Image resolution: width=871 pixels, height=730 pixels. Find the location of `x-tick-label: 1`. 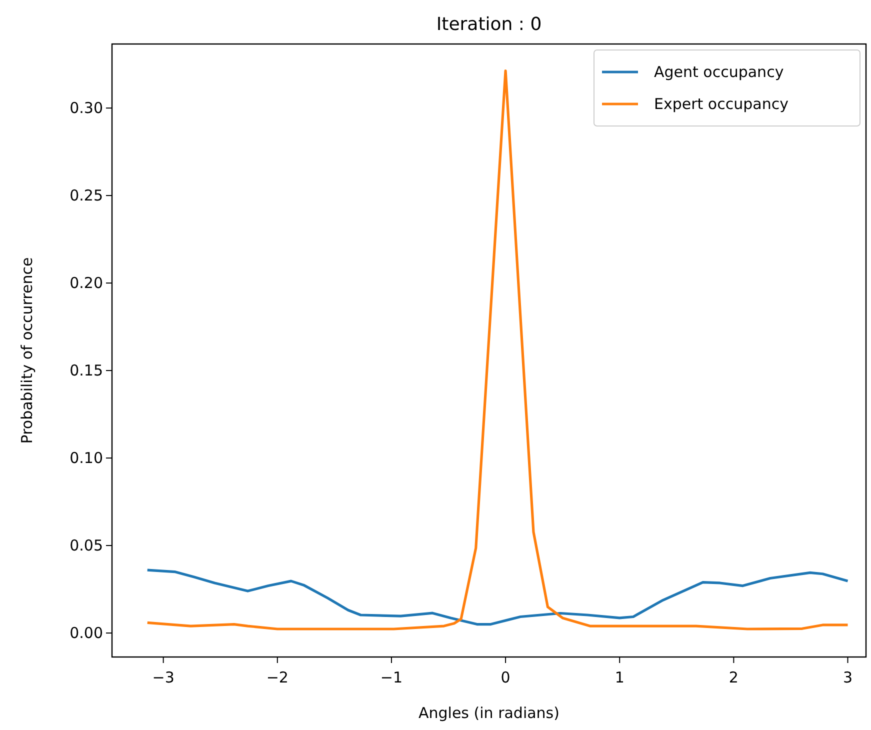

x-tick-label: 1 is located at coordinates (619, 677).